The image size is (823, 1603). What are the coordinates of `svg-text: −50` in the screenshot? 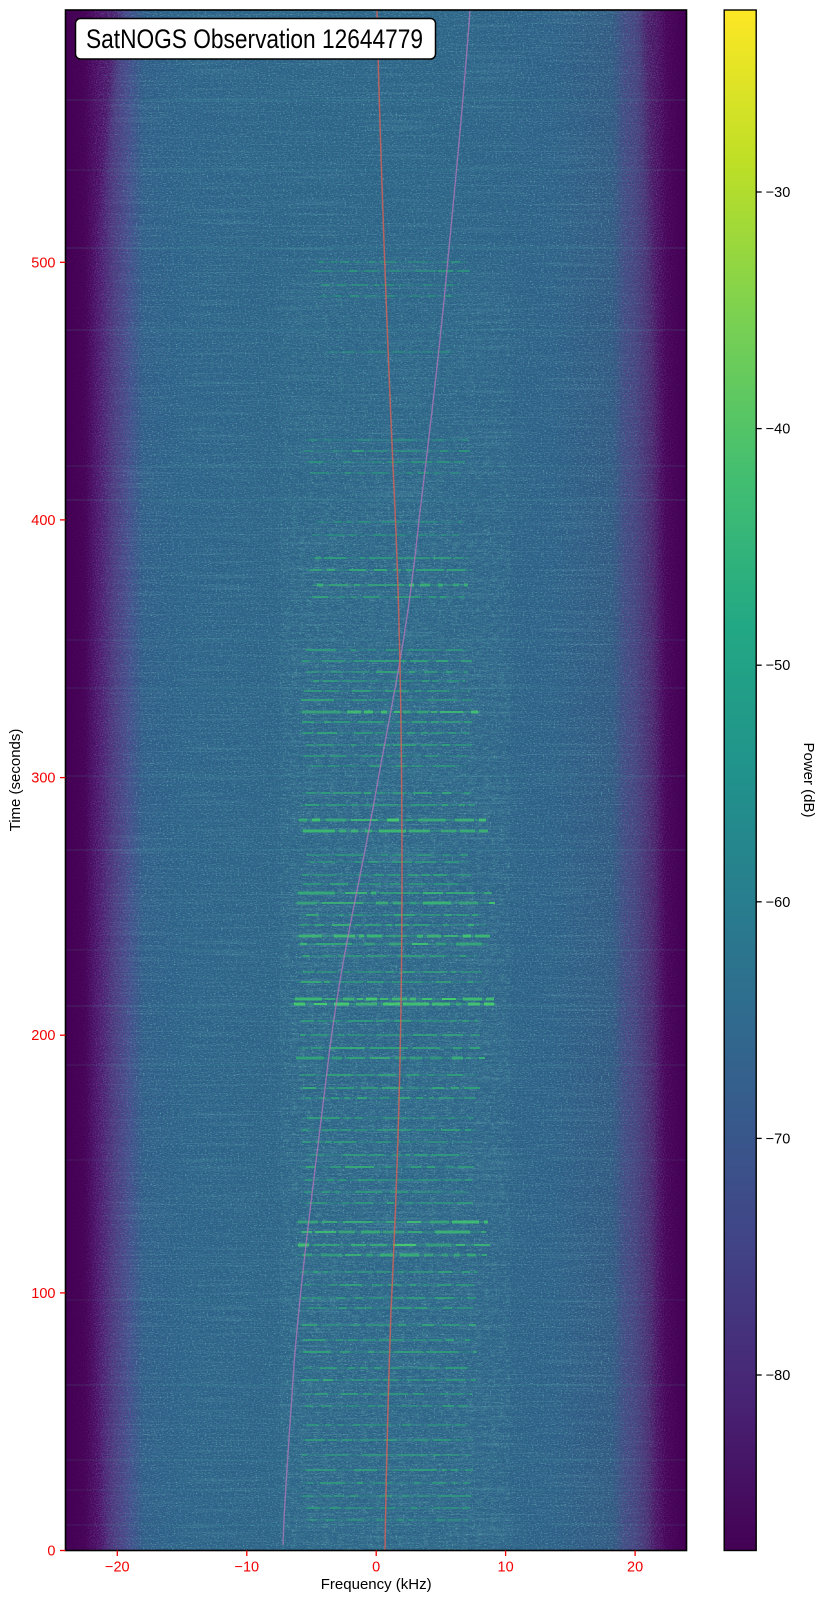 It's located at (778, 666).